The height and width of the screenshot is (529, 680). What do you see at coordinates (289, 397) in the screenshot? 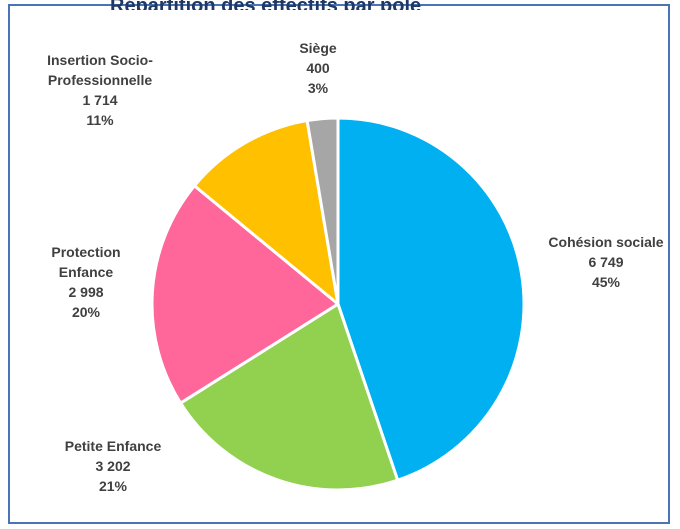
I see `pie-slice-petite-enfance` at bounding box center [289, 397].